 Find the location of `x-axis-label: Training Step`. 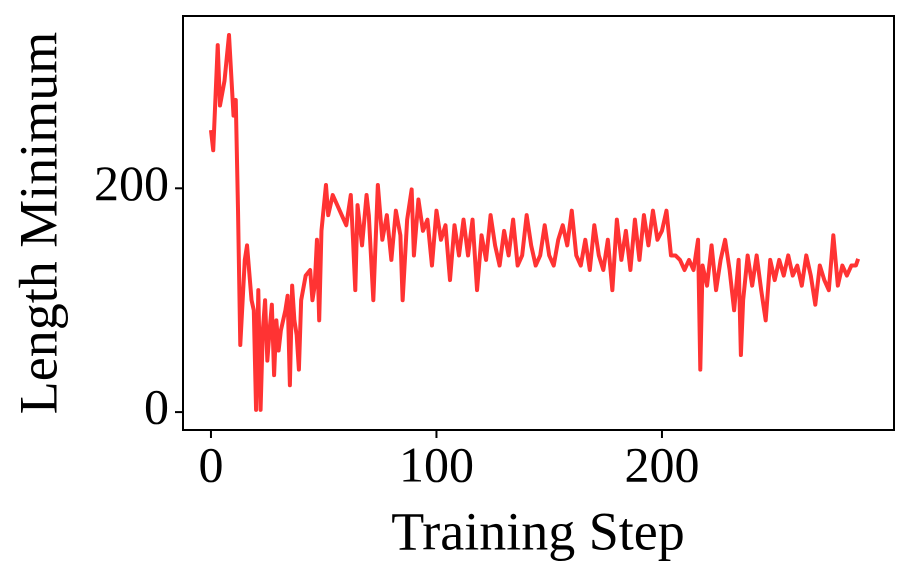

x-axis-label: Training Step is located at coordinates (538, 531).